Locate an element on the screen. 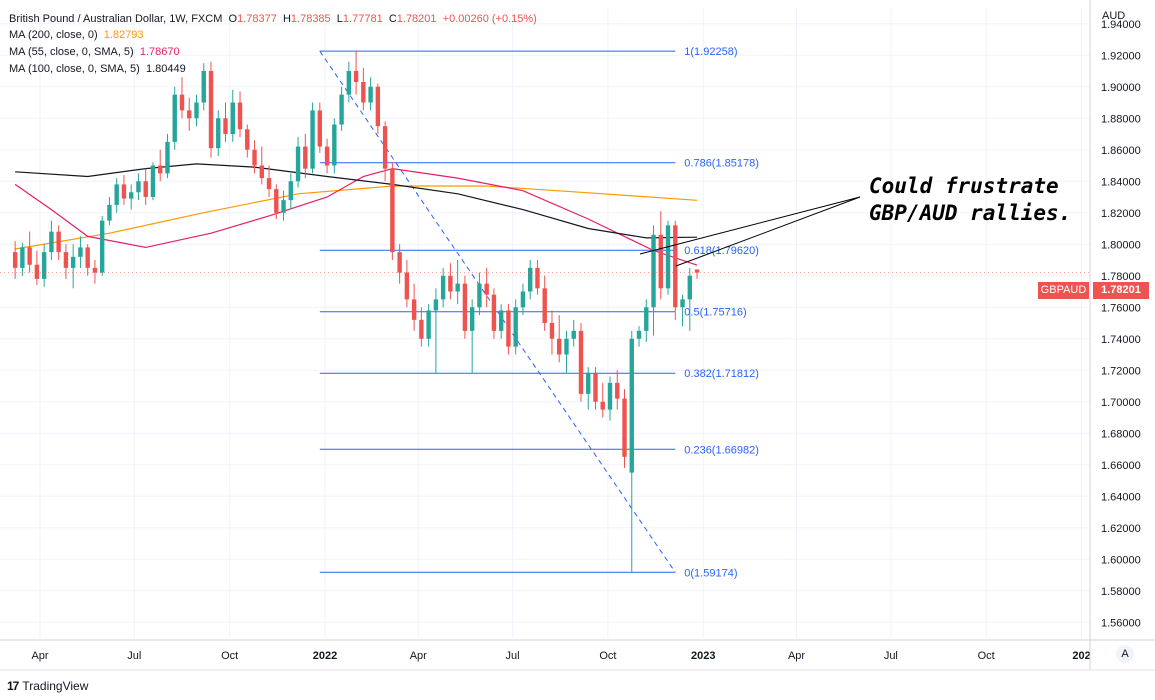 This screenshot has width=1155, height=700. change-value: +0.00260 (+0.15%) is located at coordinates (489, 19).